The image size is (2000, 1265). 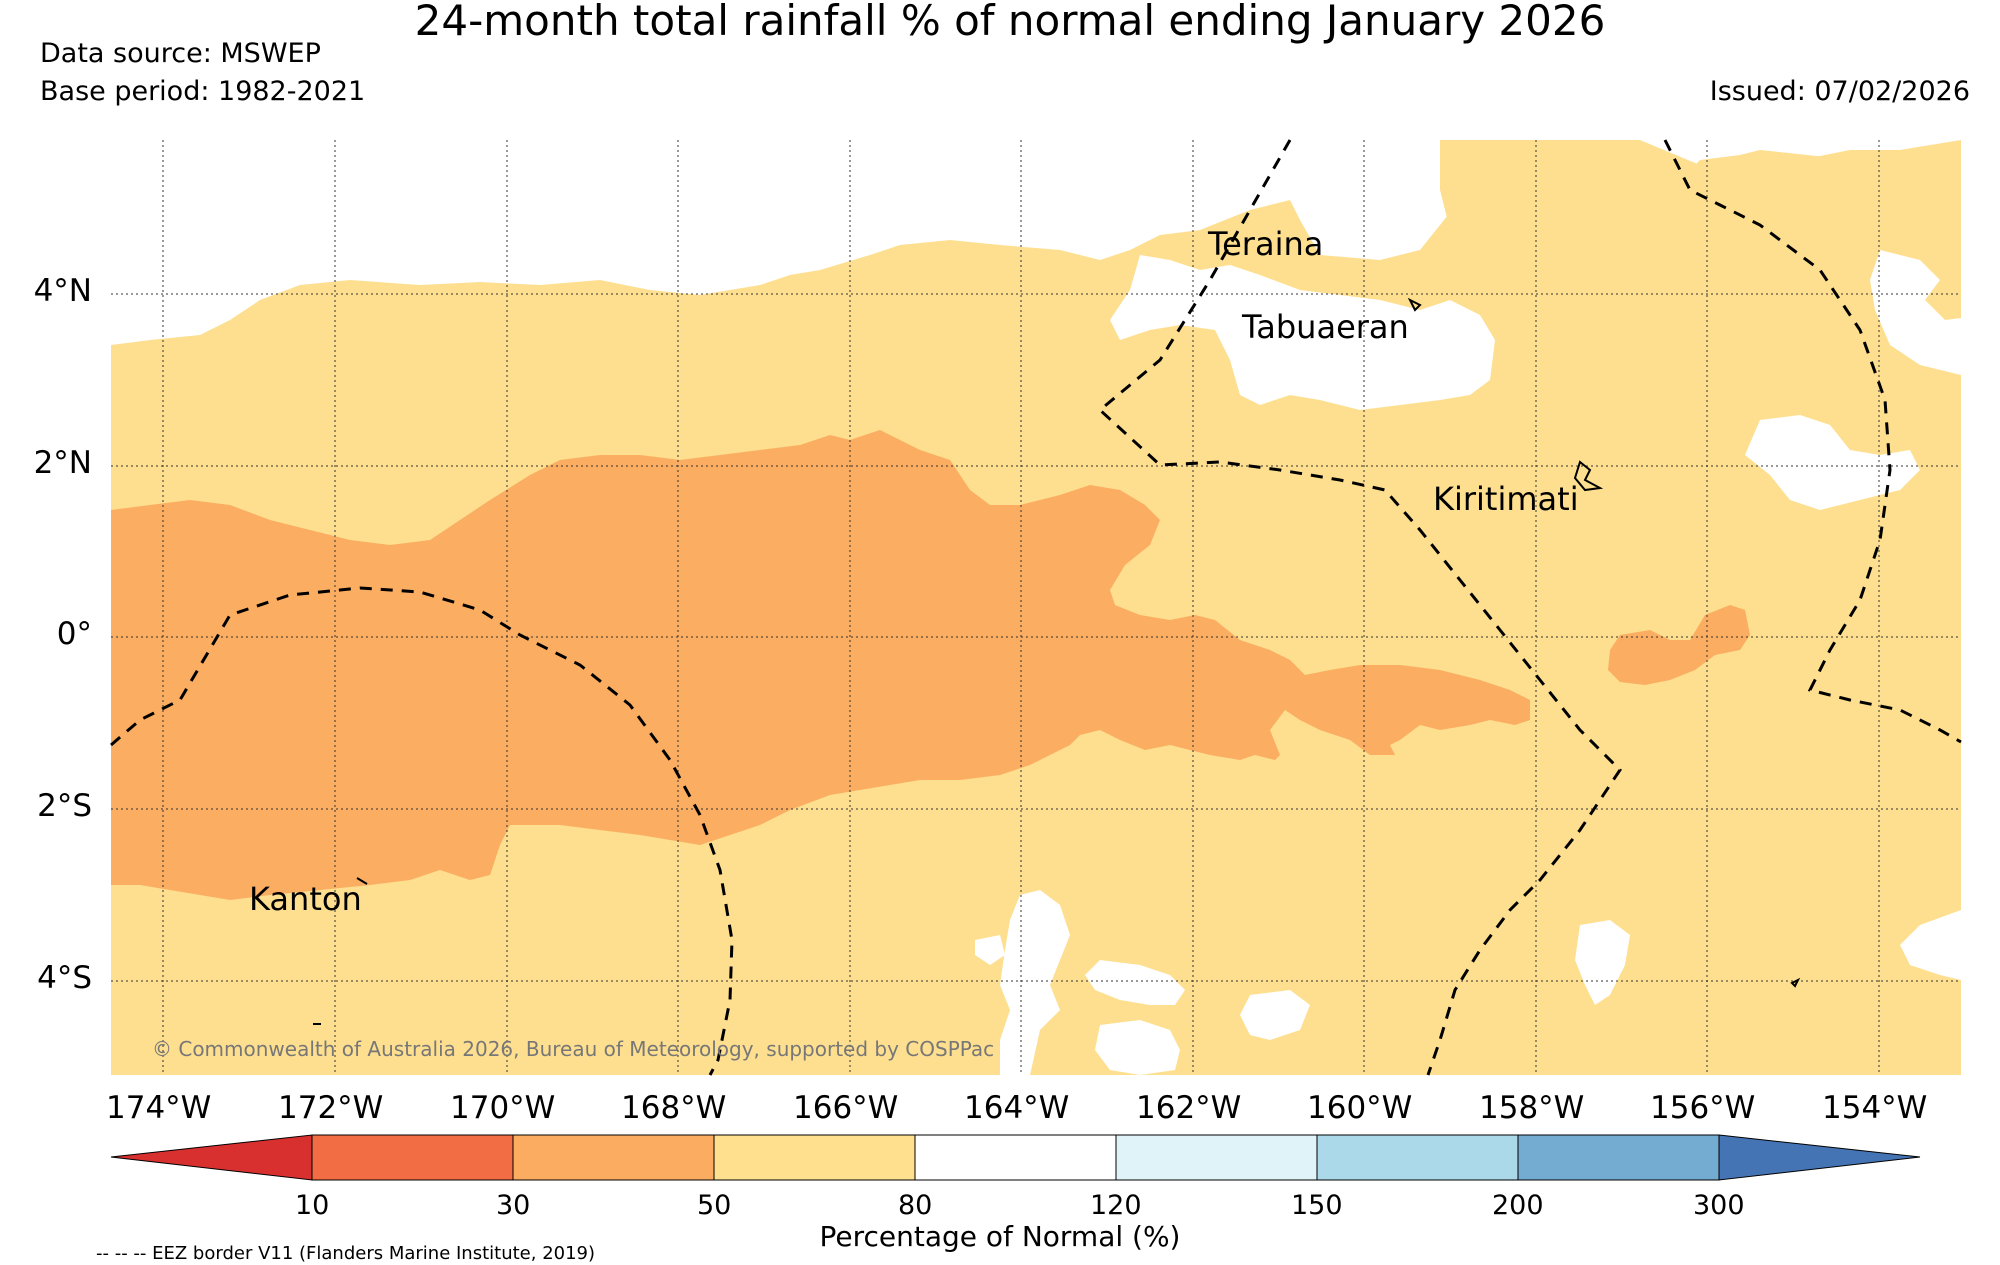 I want to click on colorbar-tick-10: 10, so click(x=312, y=1205).